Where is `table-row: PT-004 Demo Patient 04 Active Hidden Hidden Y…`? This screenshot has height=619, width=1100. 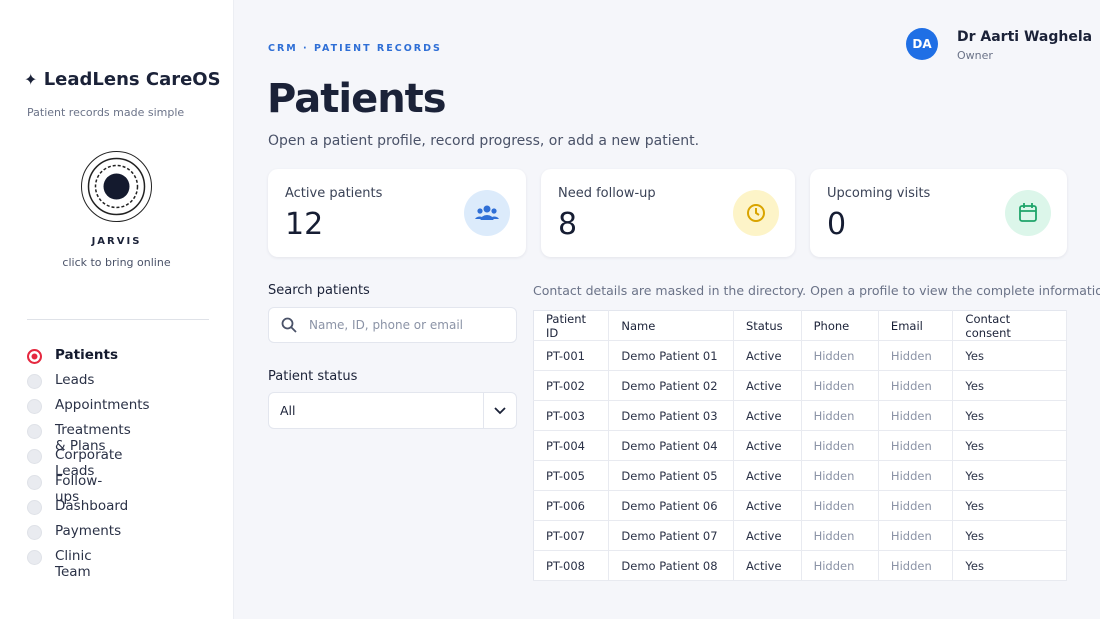
table-row: PT-004 Demo Patient 04 Active Hidden Hidden Y… is located at coordinates (800, 445).